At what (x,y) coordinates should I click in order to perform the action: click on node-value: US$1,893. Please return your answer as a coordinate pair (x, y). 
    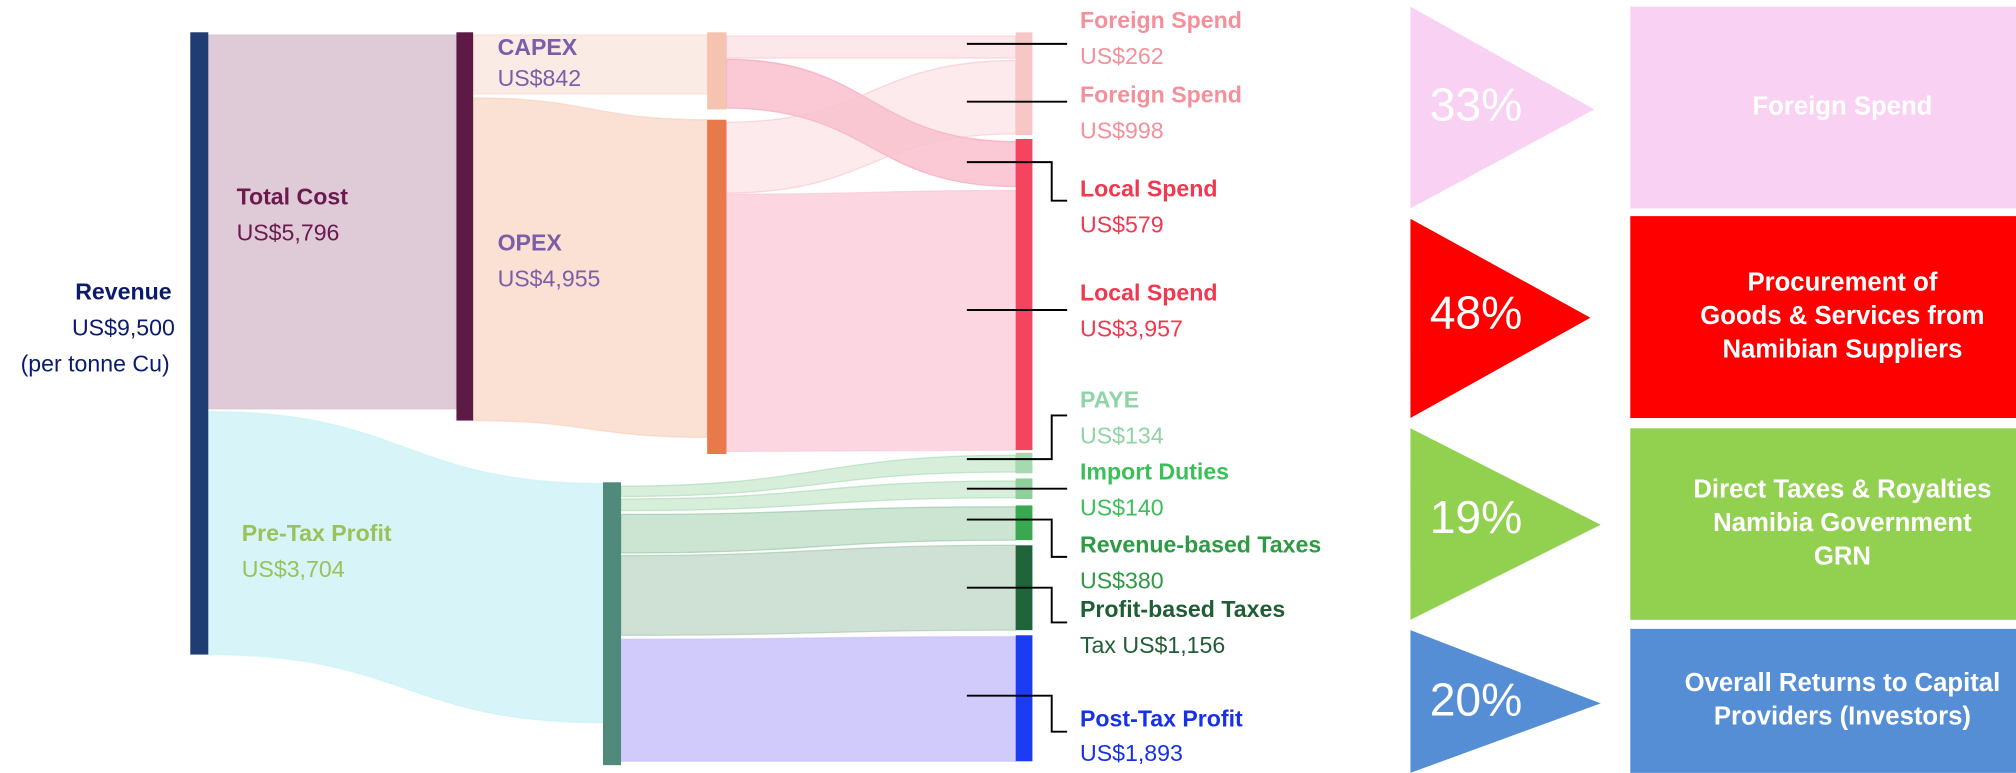
    Looking at the image, I should click on (1131, 753).